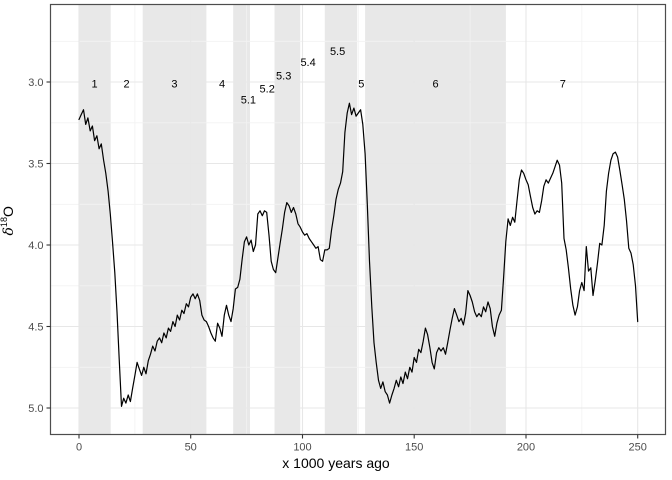  Describe the element at coordinates (127, 84) in the screenshot. I see `stage-label-2: 2` at that location.